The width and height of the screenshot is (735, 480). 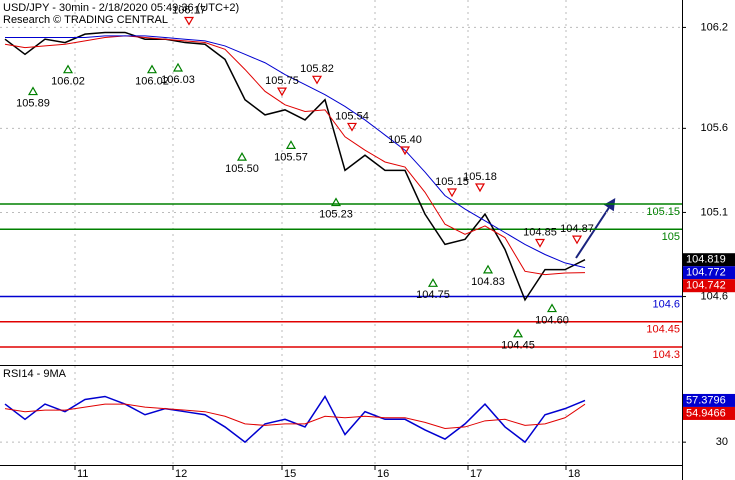 What do you see at coordinates (663, 330) in the screenshot?
I see `level-label: 104.45` at bounding box center [663, 330].